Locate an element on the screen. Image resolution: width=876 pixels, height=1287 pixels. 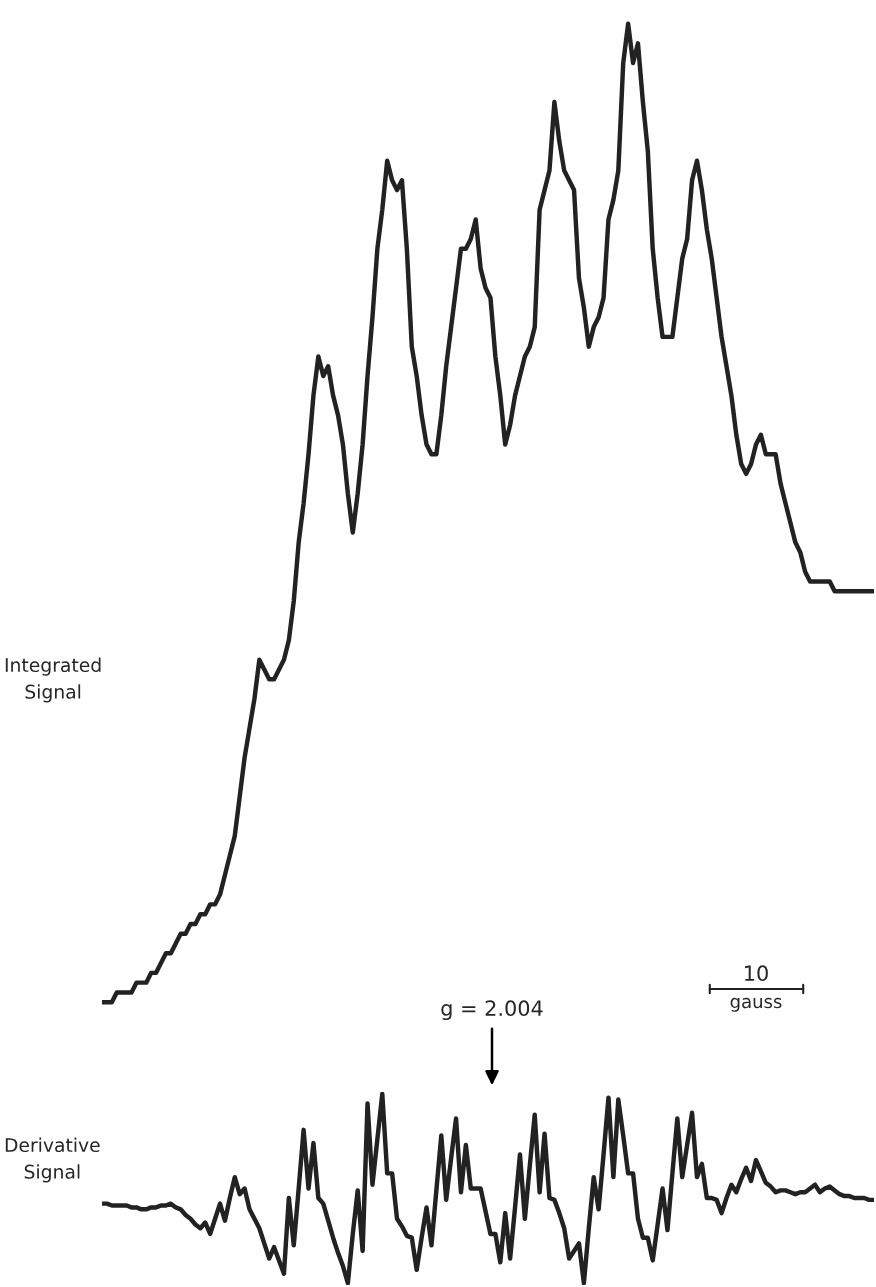
y-axis-title: Derivative Signal is located at coordinates (52, 1160).